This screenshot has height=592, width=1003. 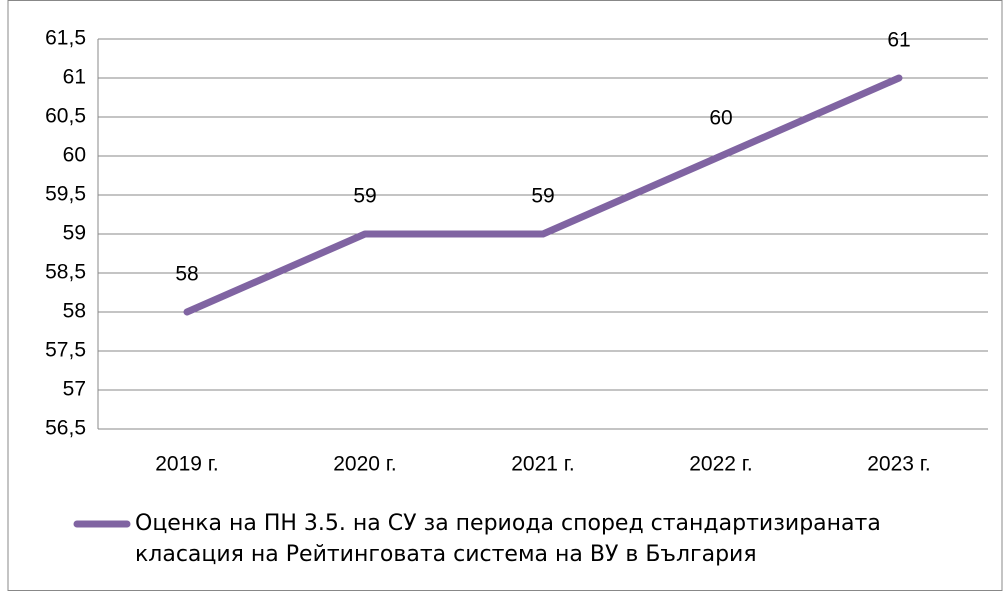 What do you see at coordinates (65, 428) in the screenshot?
I see `y-tick-label: 56,5` at bounding box center [65, 428].